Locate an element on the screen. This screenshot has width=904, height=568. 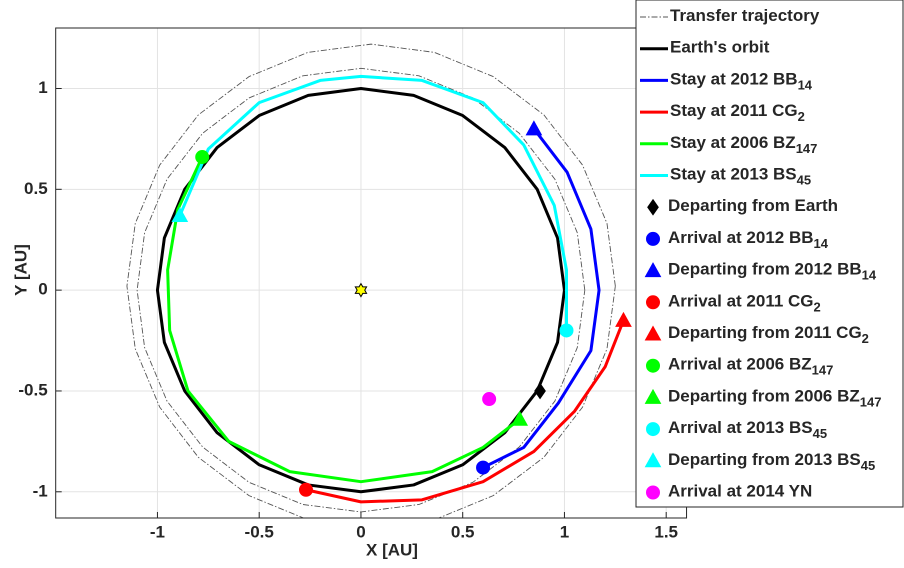
legend-label: Arrival at 2014 YN is located at coordinates (740, 491).